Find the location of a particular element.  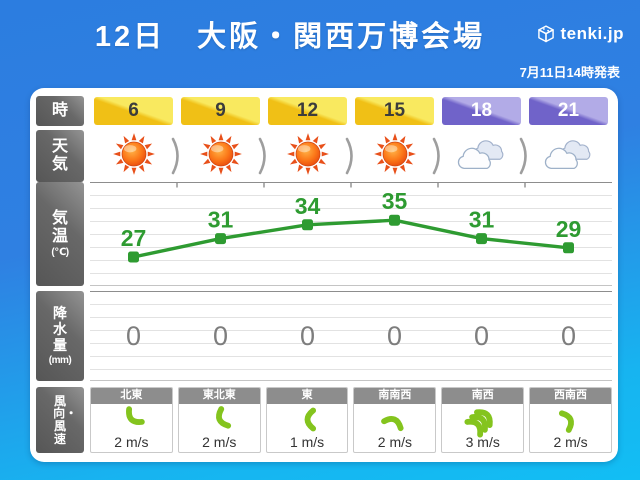

tenki-jp-logo: tenki.jp is located at coordinates (580, 34).